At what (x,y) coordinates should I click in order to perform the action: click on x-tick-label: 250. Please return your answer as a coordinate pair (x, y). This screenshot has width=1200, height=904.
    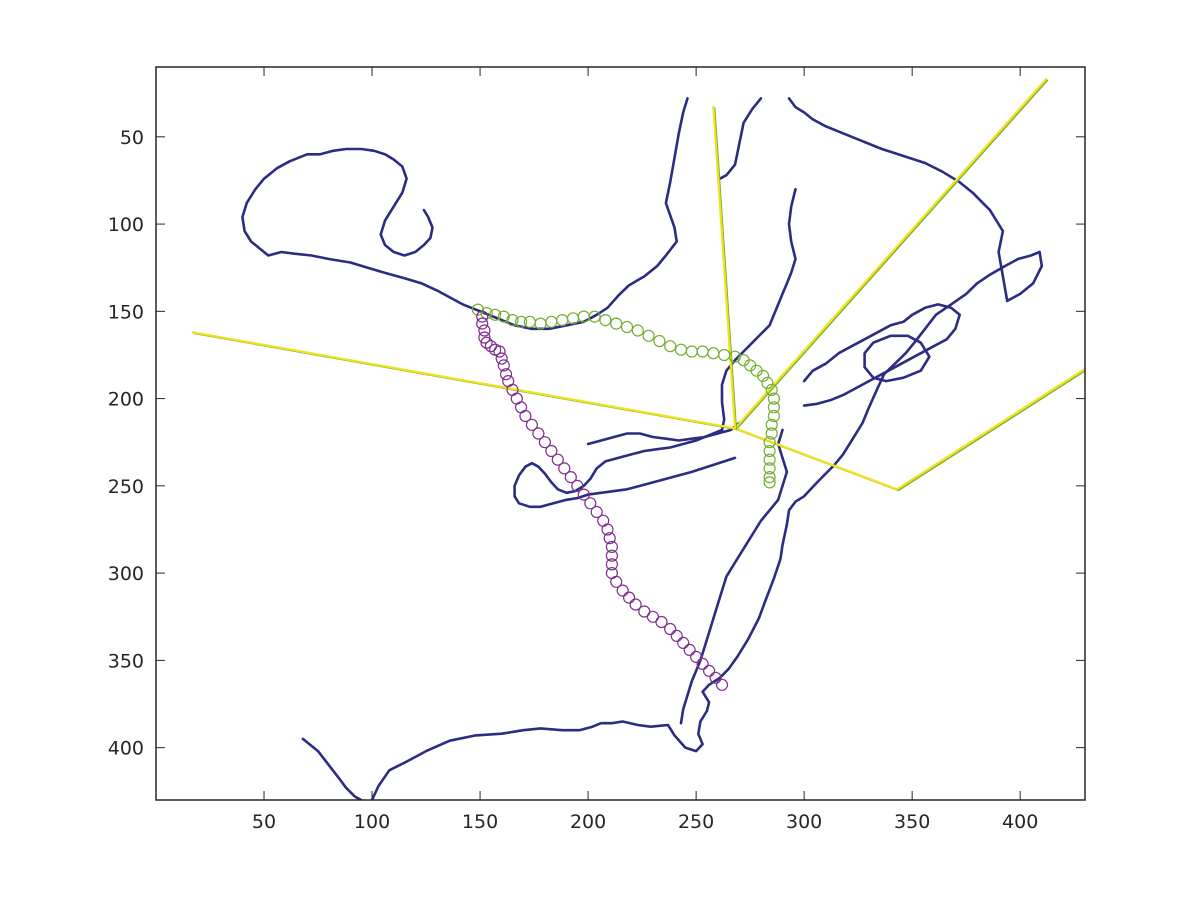
    Looking at the image, I should click on (696, 822).